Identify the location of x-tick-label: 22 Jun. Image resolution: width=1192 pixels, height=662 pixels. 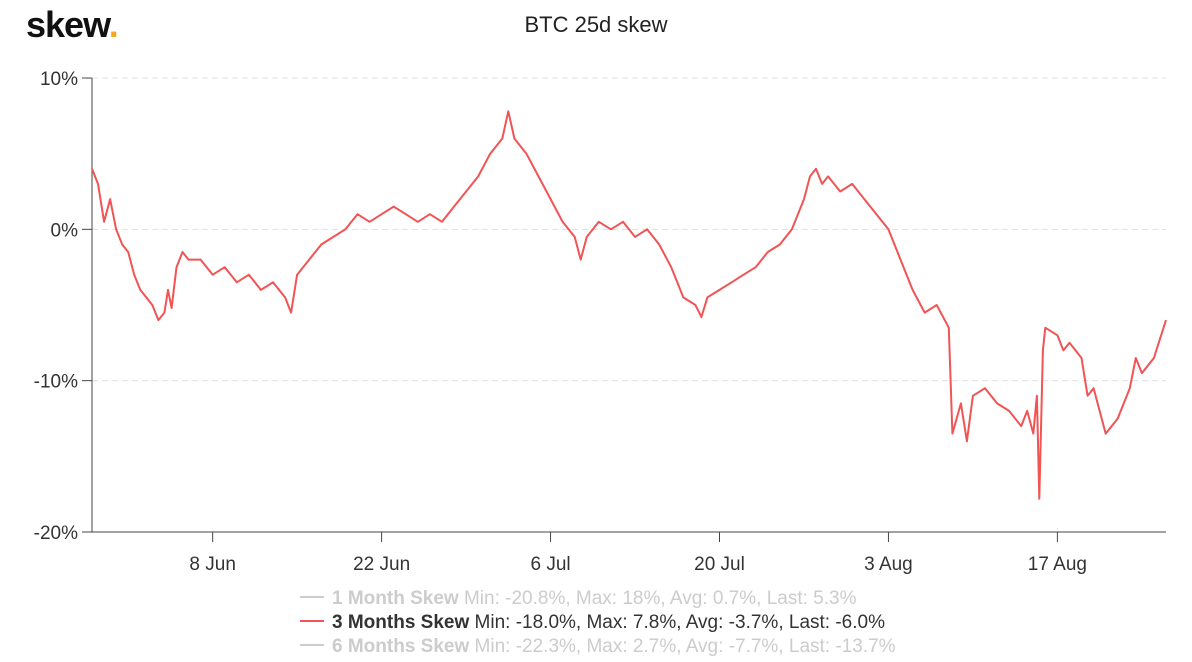
(381, 564).